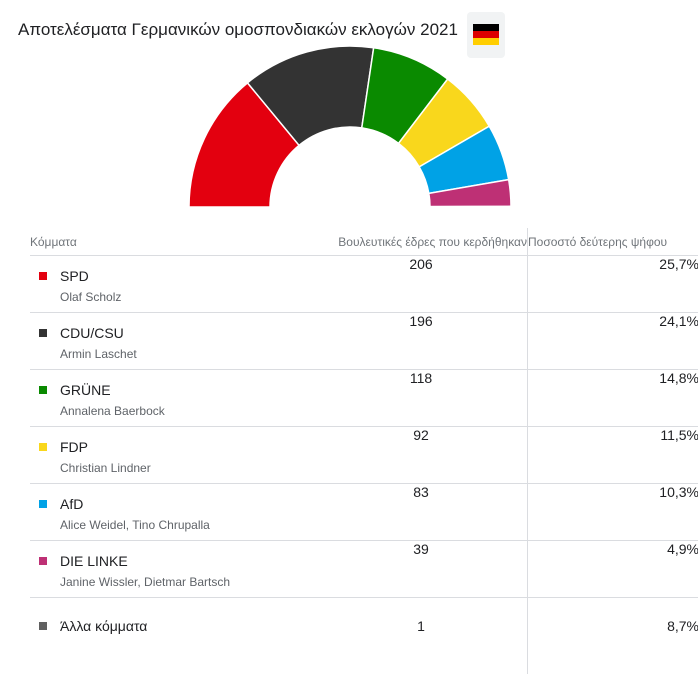 This screenshot has height=674, width=698. What do you see at coordinates (421, 398) in the screenshot?
I see `seats-cell: 118` at bounding box center [421, 398].